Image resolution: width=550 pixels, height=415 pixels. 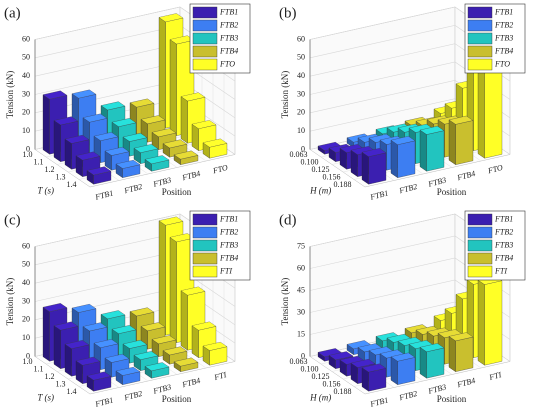 I want to click on z-tick-label: 45, so click(x=301, y=289).